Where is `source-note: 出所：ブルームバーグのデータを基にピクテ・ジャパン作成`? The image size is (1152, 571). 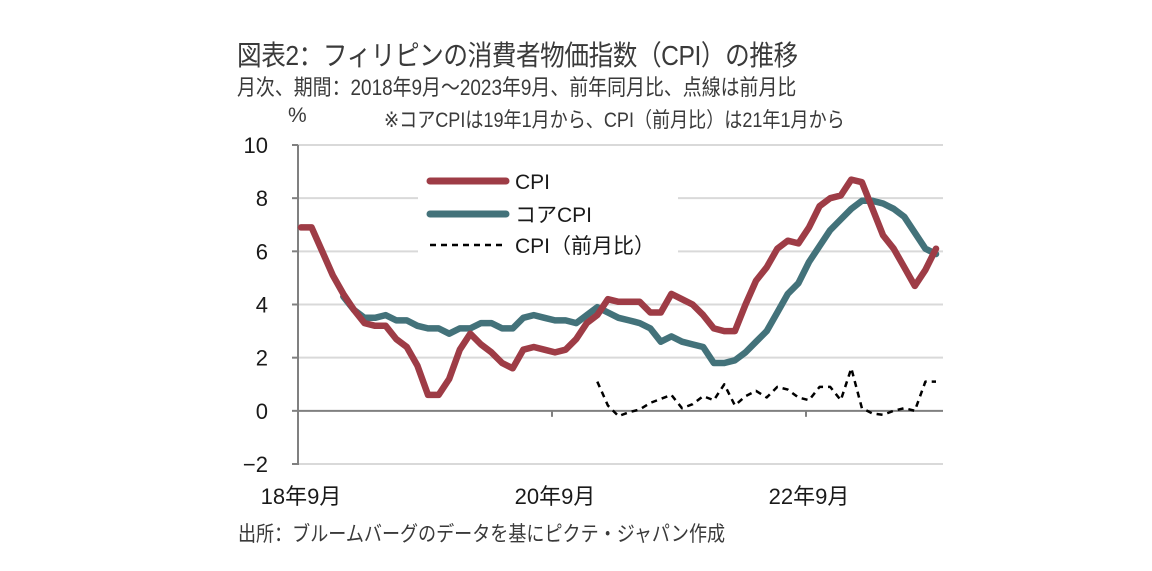
source-note: 出所：ブルームバーグのデータを基にピクテ・ジャパン作成 is located at coordinates (482, 534).